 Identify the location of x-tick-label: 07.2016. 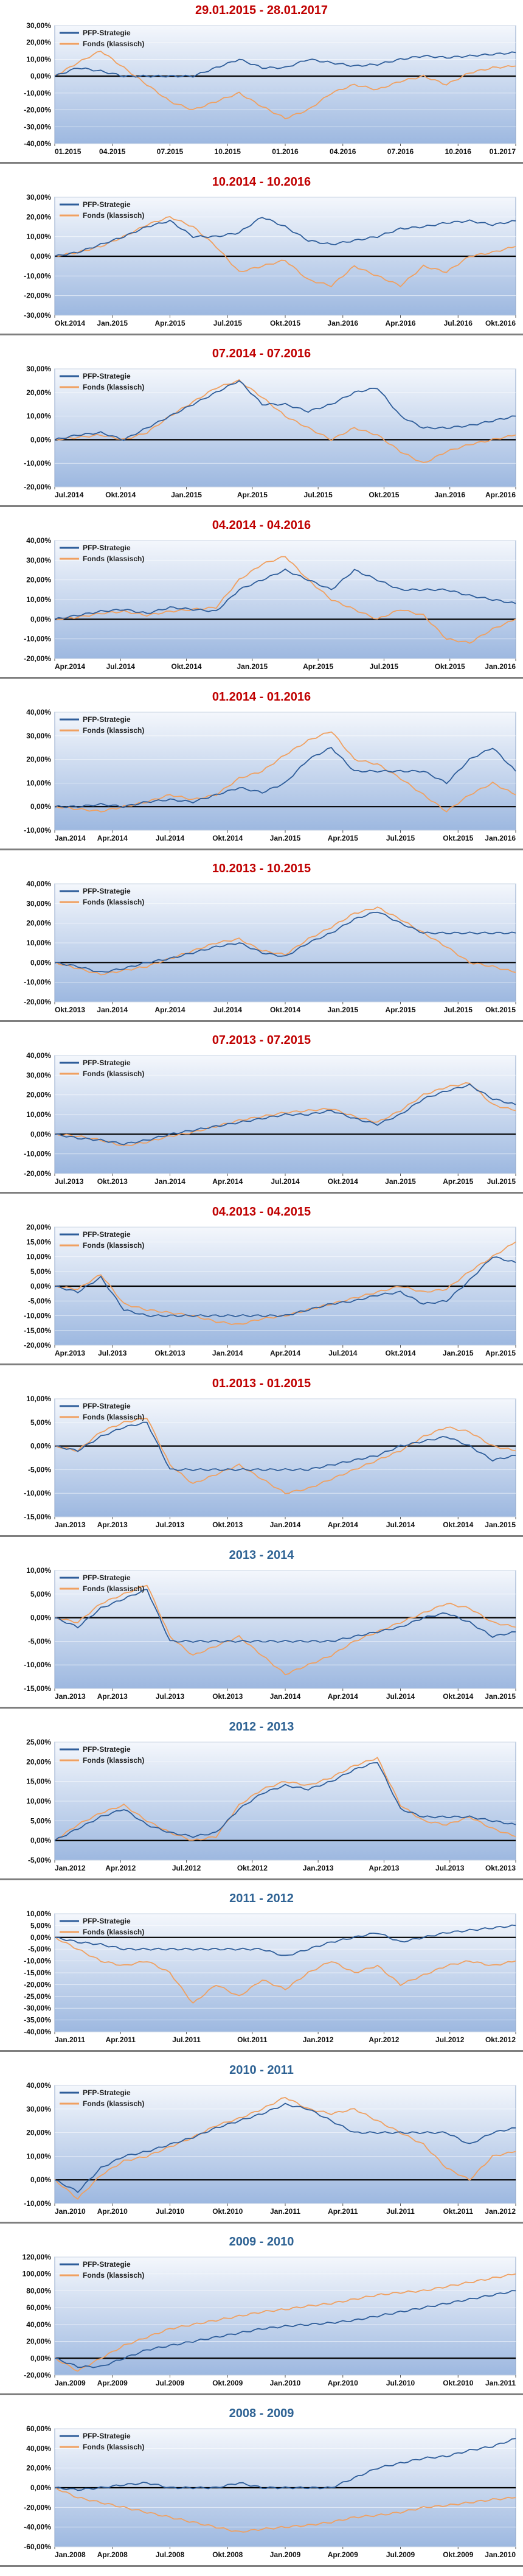
(401, 151).